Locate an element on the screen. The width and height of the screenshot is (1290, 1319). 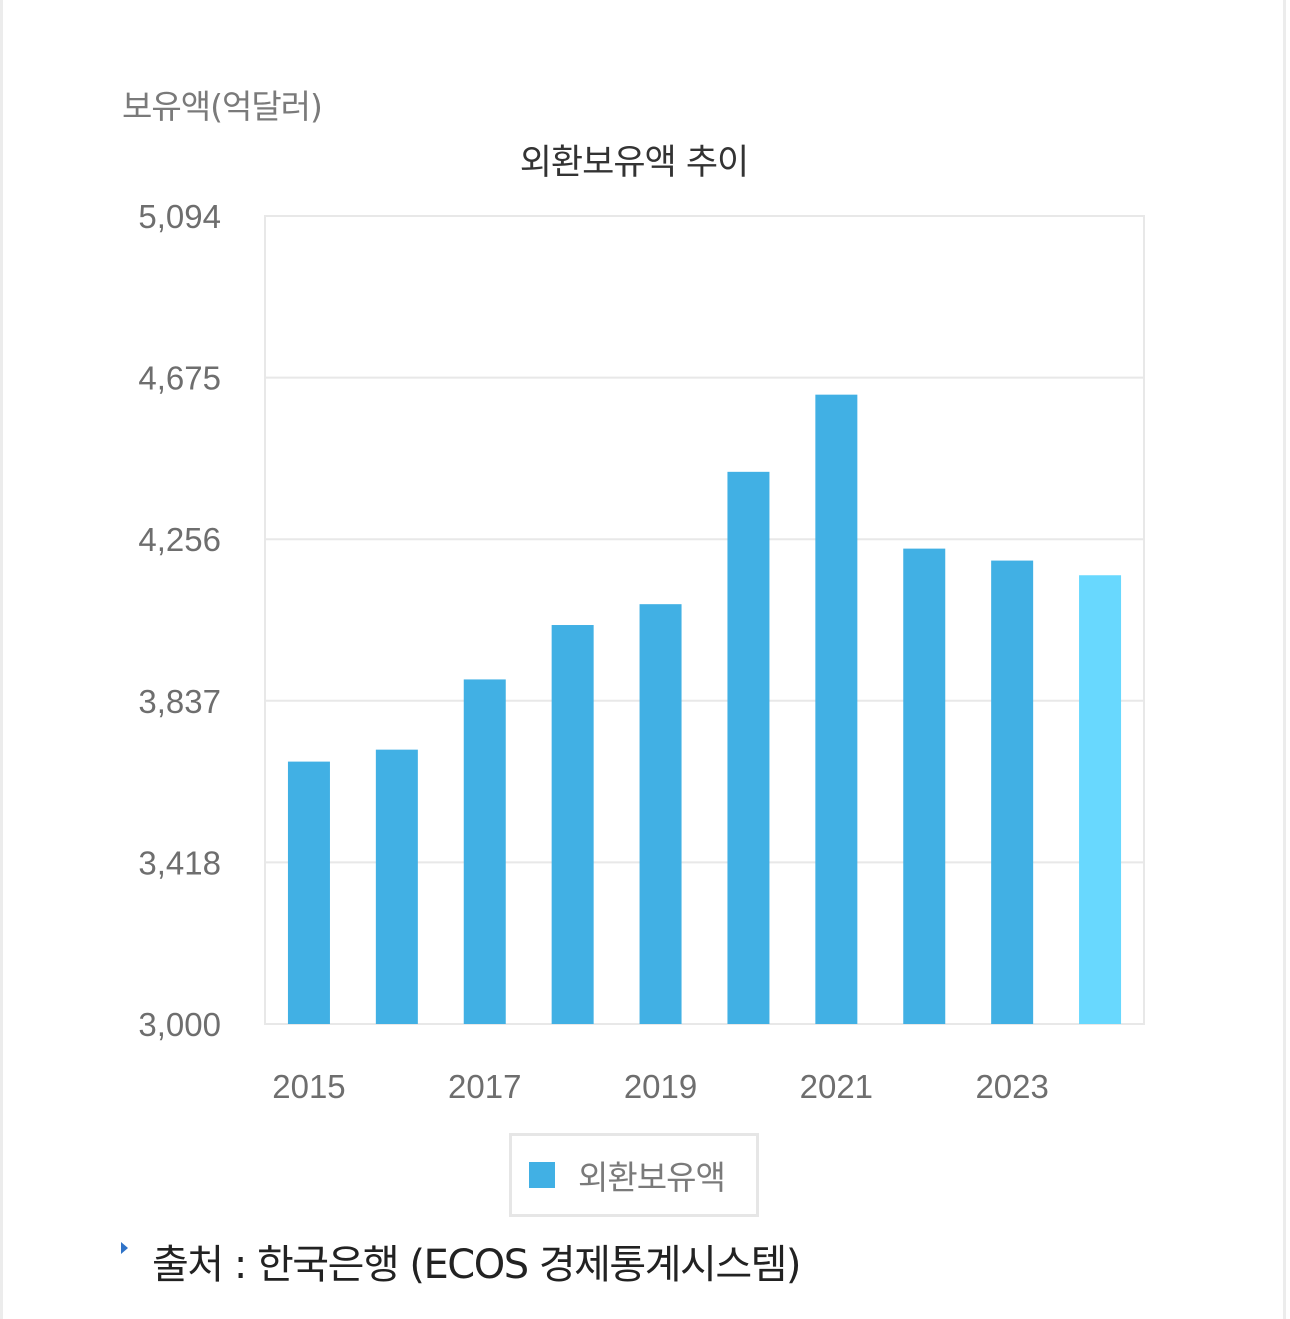
y-tick-label: 4,256 is located at coordinates (179, 539).